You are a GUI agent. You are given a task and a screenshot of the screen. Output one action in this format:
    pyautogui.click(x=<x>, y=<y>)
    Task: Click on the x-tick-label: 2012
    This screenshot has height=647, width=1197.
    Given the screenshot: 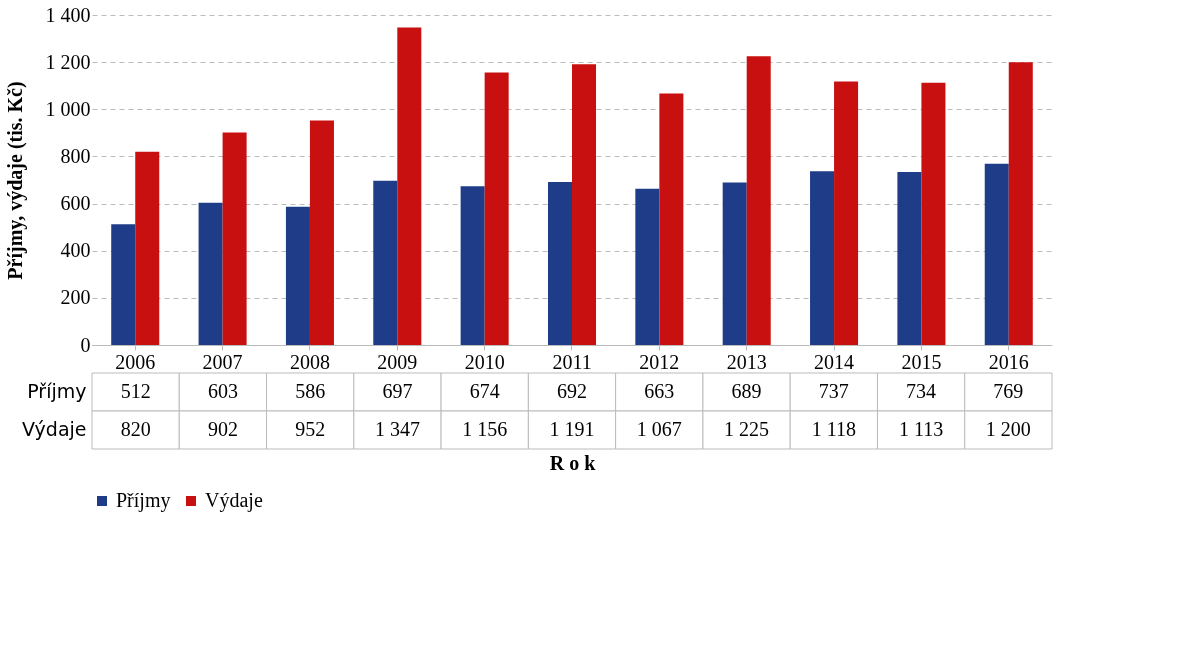 What is the action you would take?
    pyautogui.click(x=659, y=361)
    